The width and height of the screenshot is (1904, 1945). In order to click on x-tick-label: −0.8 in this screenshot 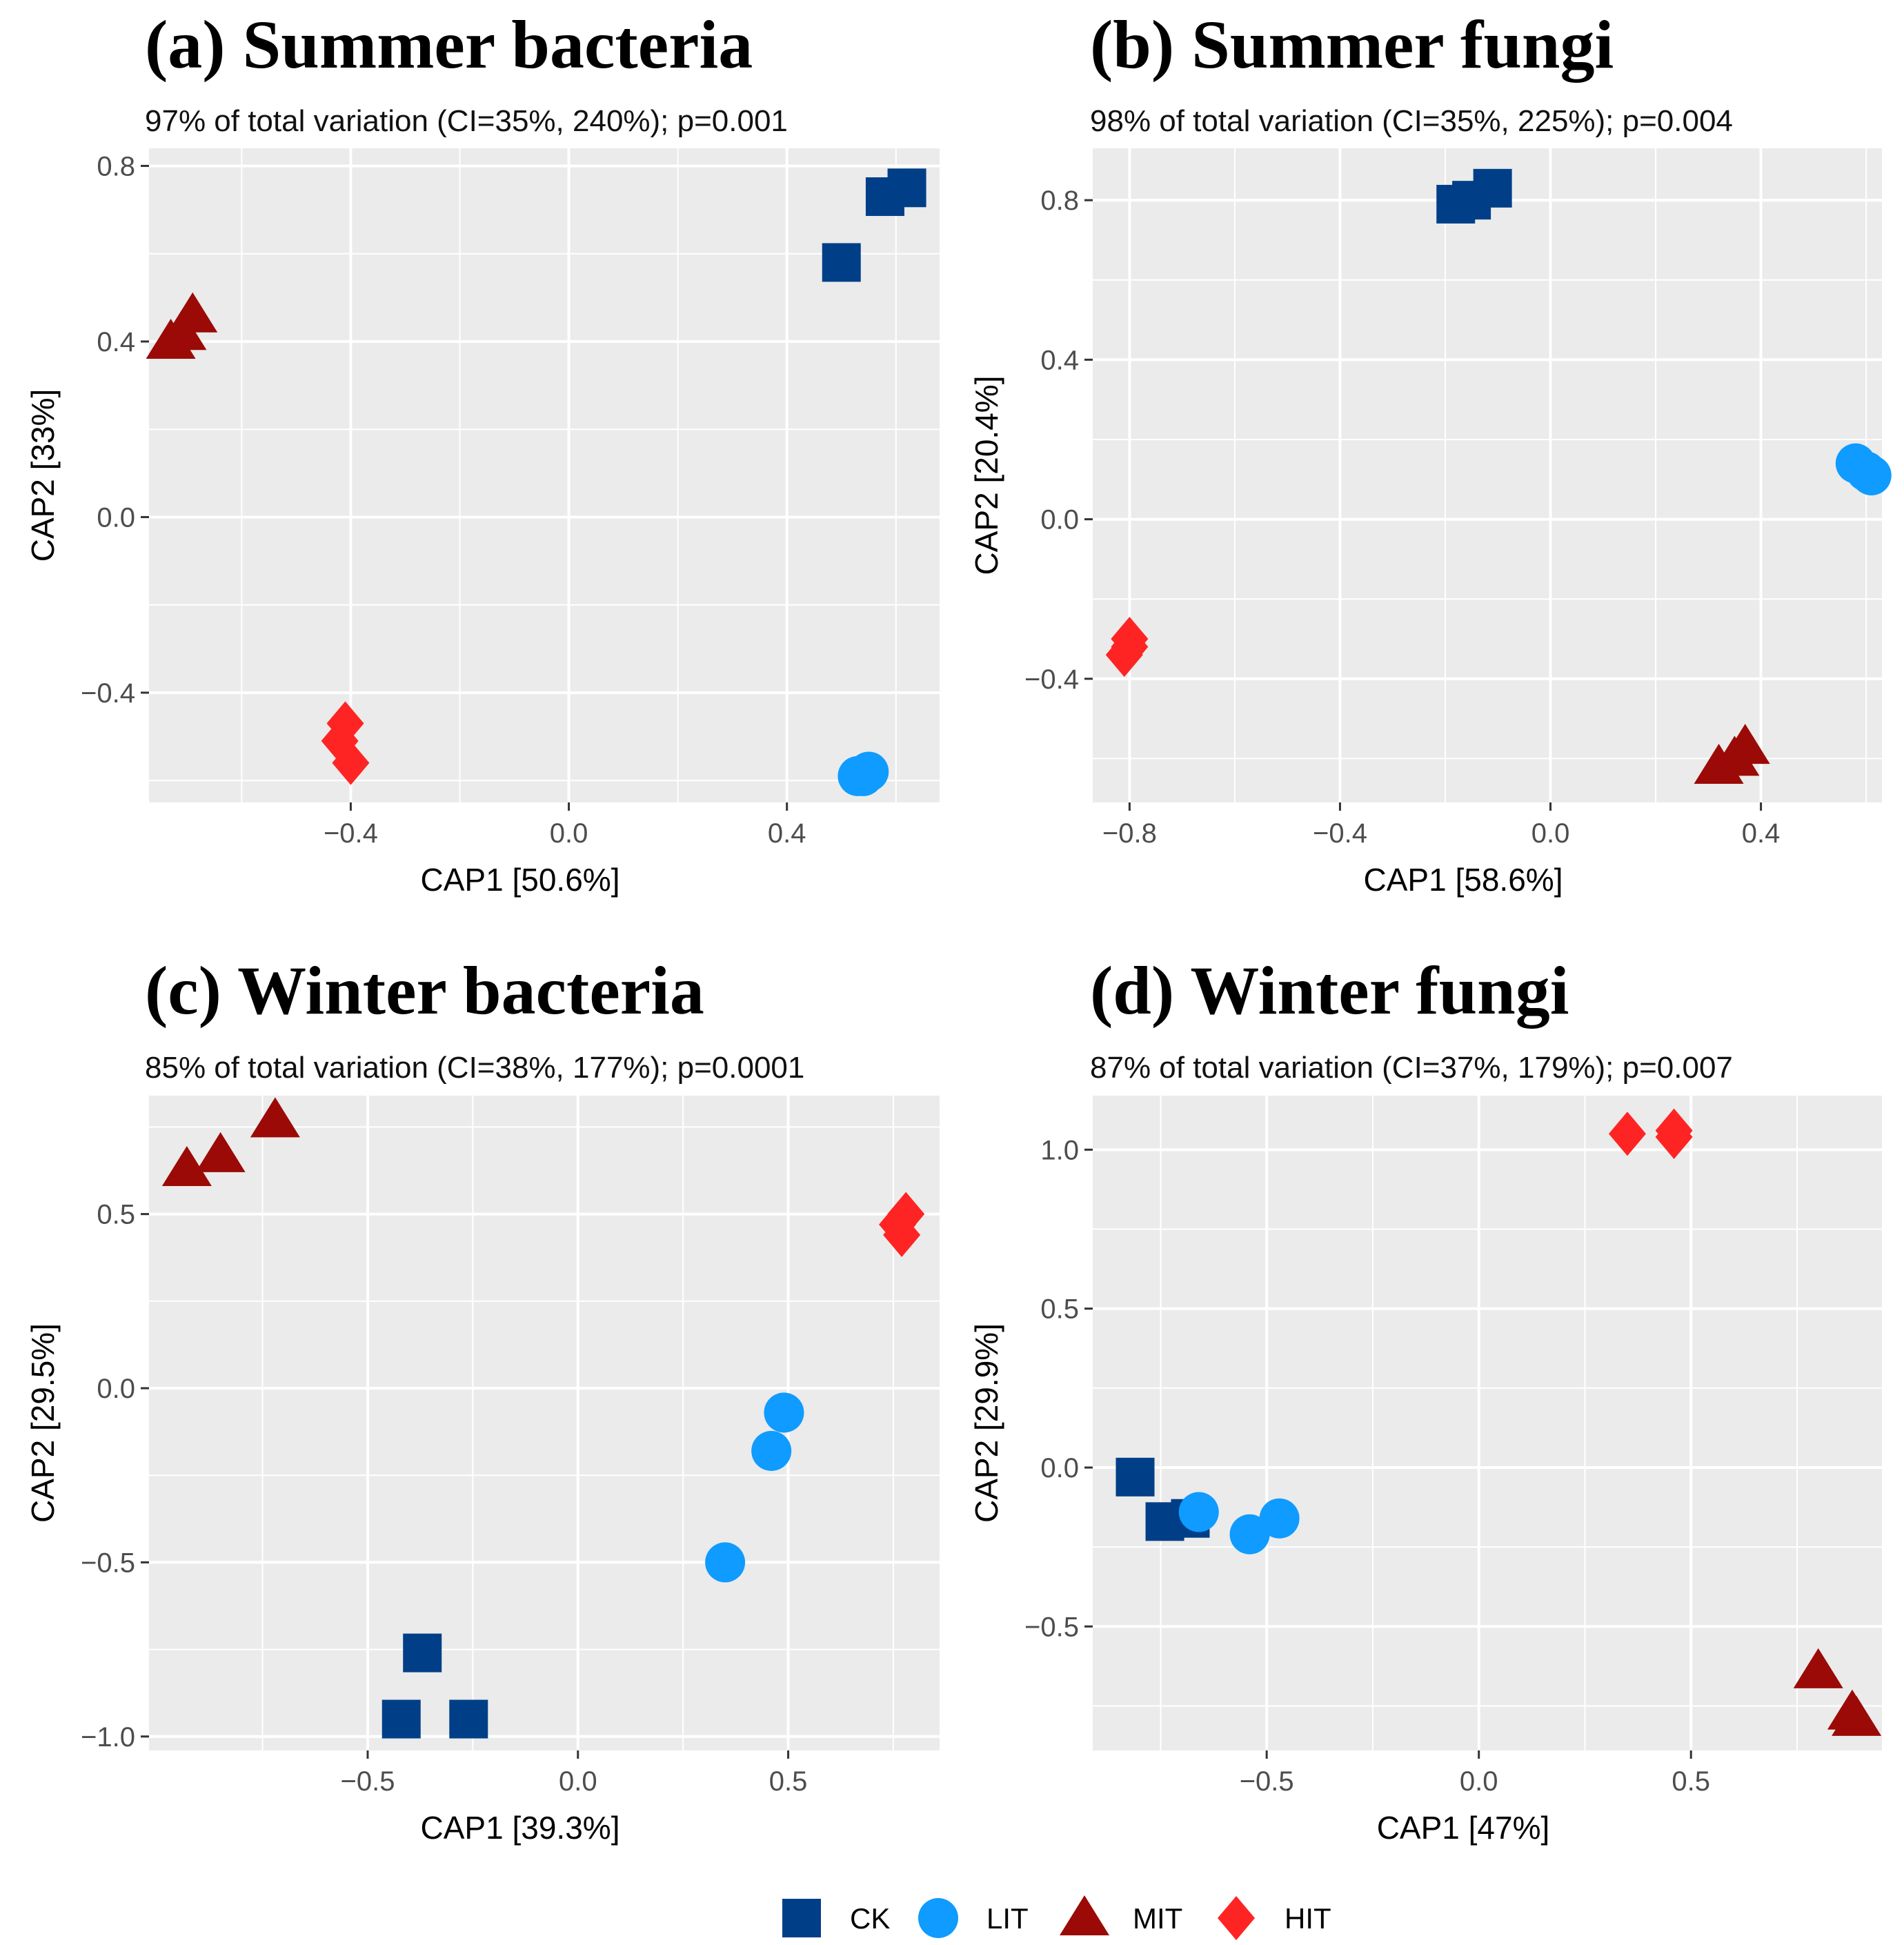, I will do `click(1129, 833)`.